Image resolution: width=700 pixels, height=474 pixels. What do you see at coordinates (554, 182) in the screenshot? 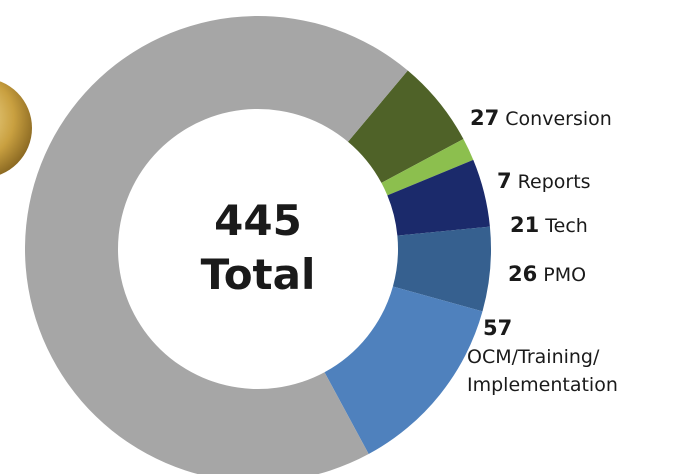
I see `category-label: Reports` at bounding box center [554, 182].